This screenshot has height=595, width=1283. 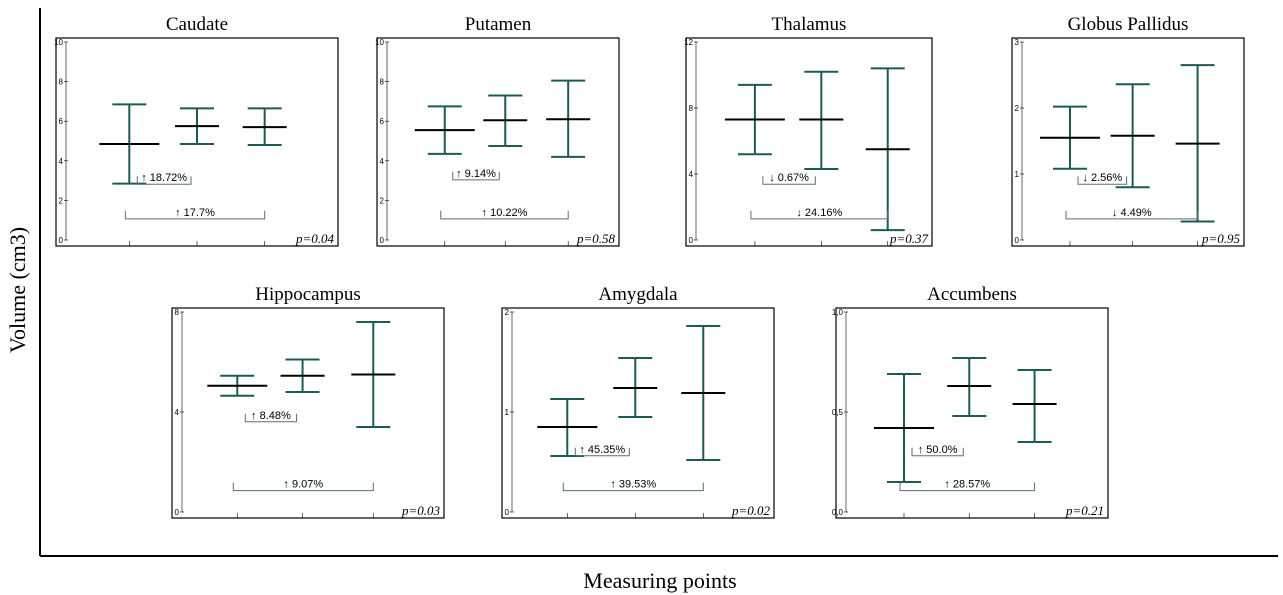 I want to click on comparison-label: ↓ 4.49%, so click(x=1132, y=213).